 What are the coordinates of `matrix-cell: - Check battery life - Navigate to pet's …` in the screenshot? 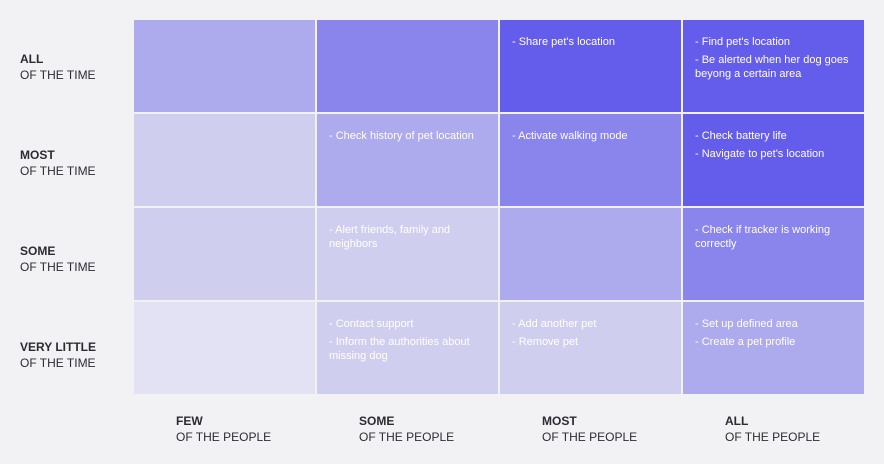 It's located at (773, 160).